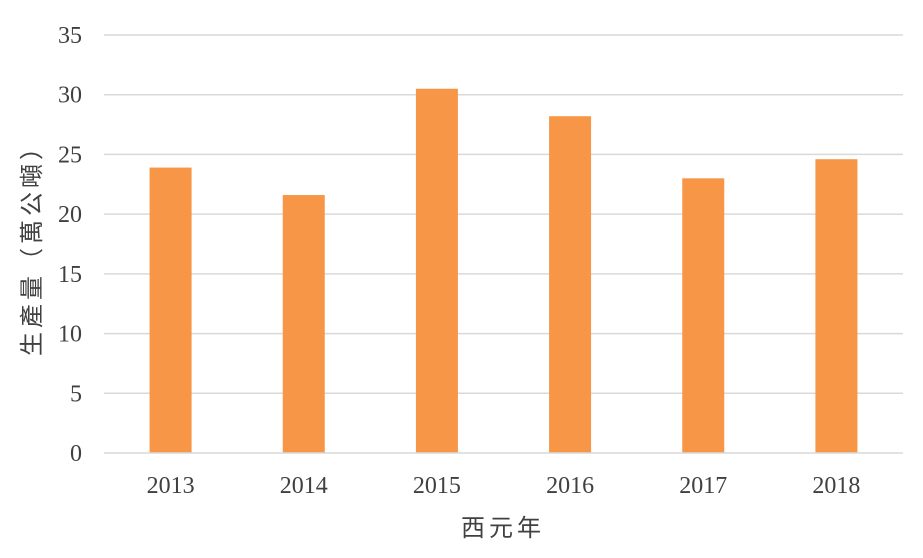 This screenshot has width=923, height=558. What do you see at coordinates (703, 316) in the screenshot?
I see `bar-2017` at bounding box center [703, 316].